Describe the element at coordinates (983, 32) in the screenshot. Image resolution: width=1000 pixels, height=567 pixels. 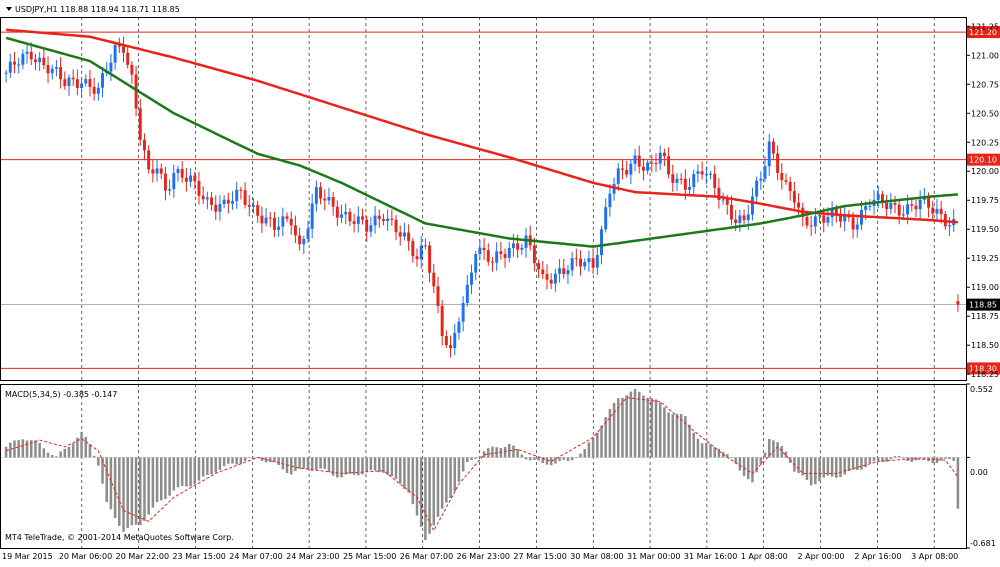
I see `level-badge` at that location.